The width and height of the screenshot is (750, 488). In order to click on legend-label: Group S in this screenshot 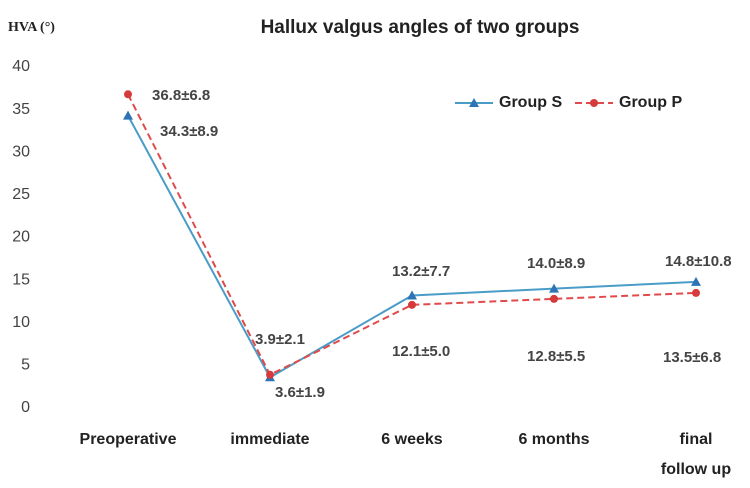, I will do `click(530, 102)`.